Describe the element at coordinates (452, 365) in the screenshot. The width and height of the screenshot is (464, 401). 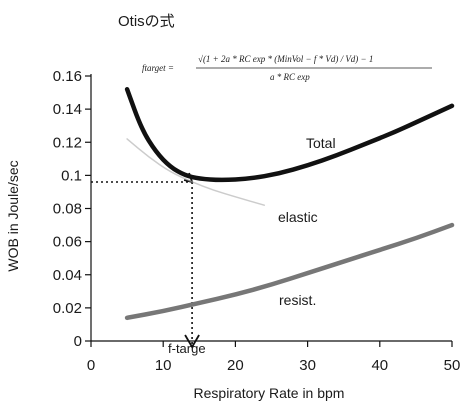
I see `x-tick-label: 50` at that location.